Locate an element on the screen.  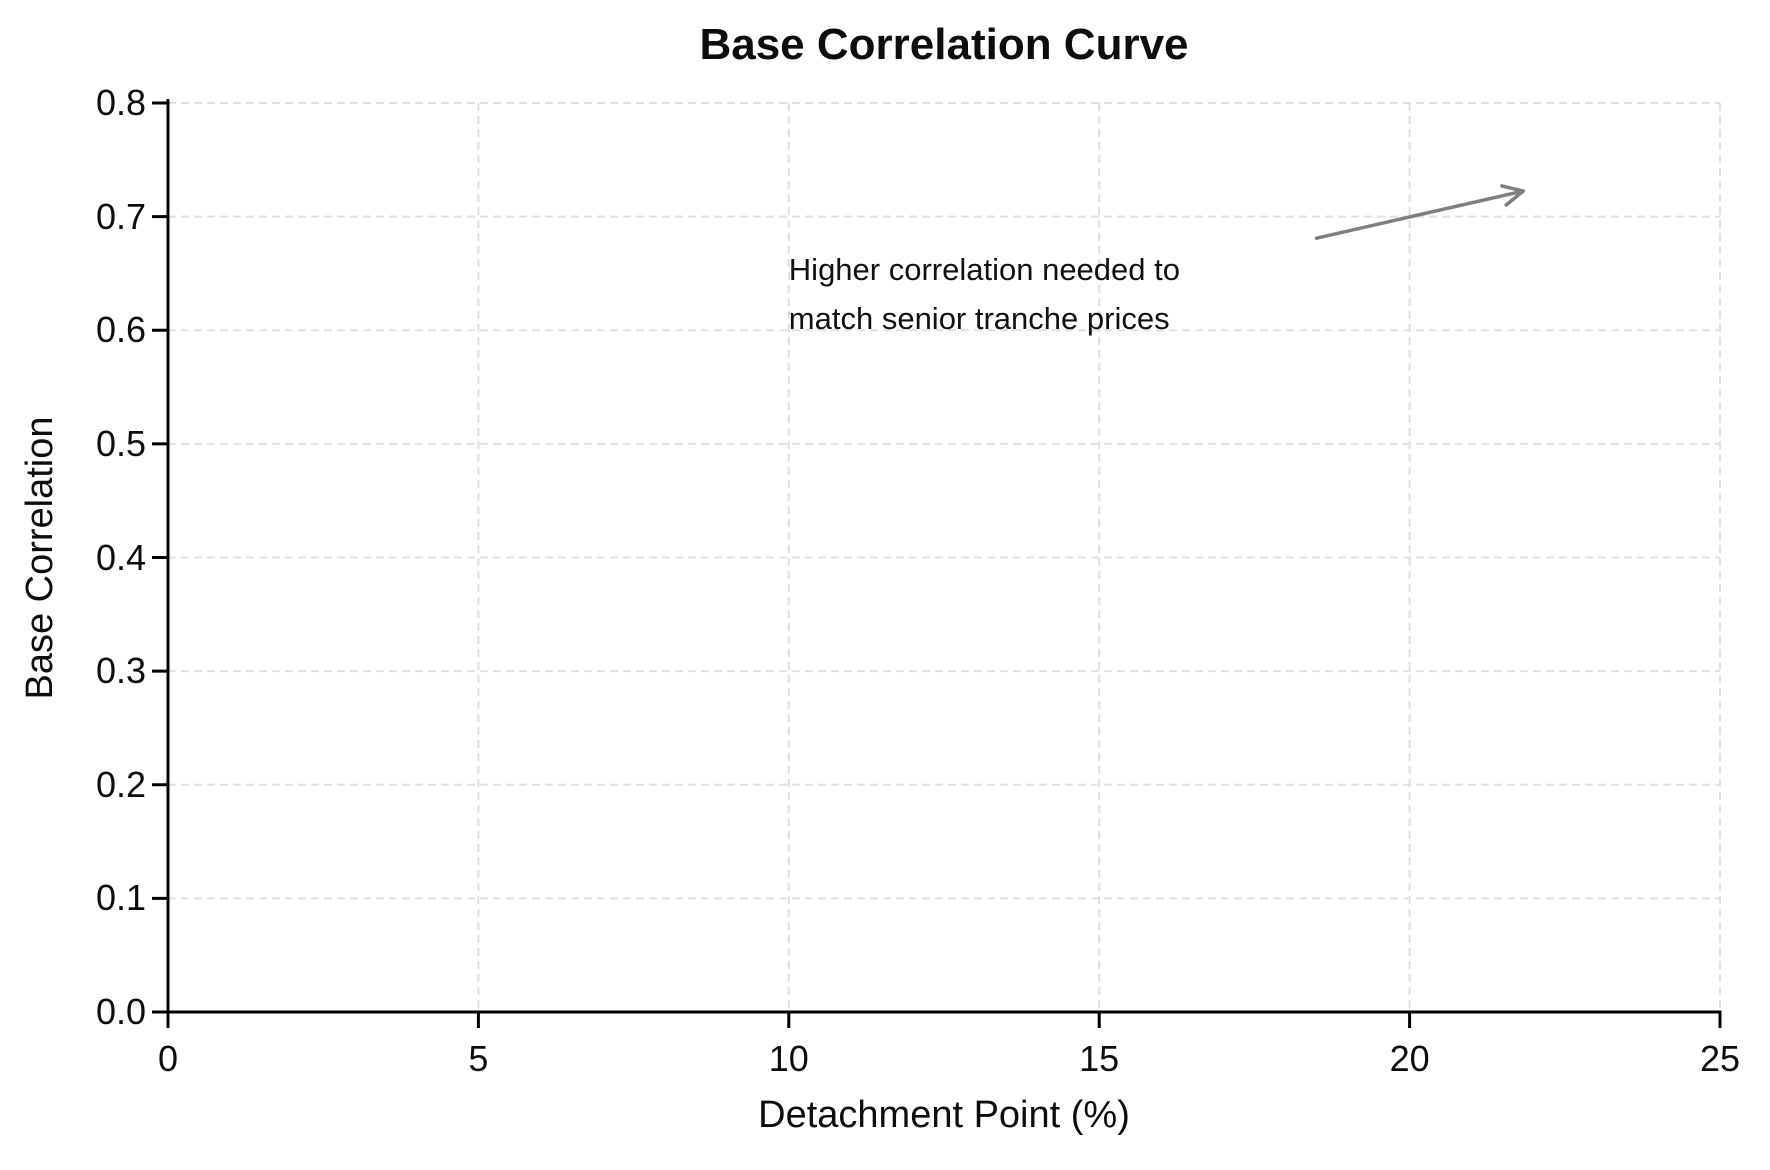
y-tick-label: 0.4 is located at coordinates (120, 557).